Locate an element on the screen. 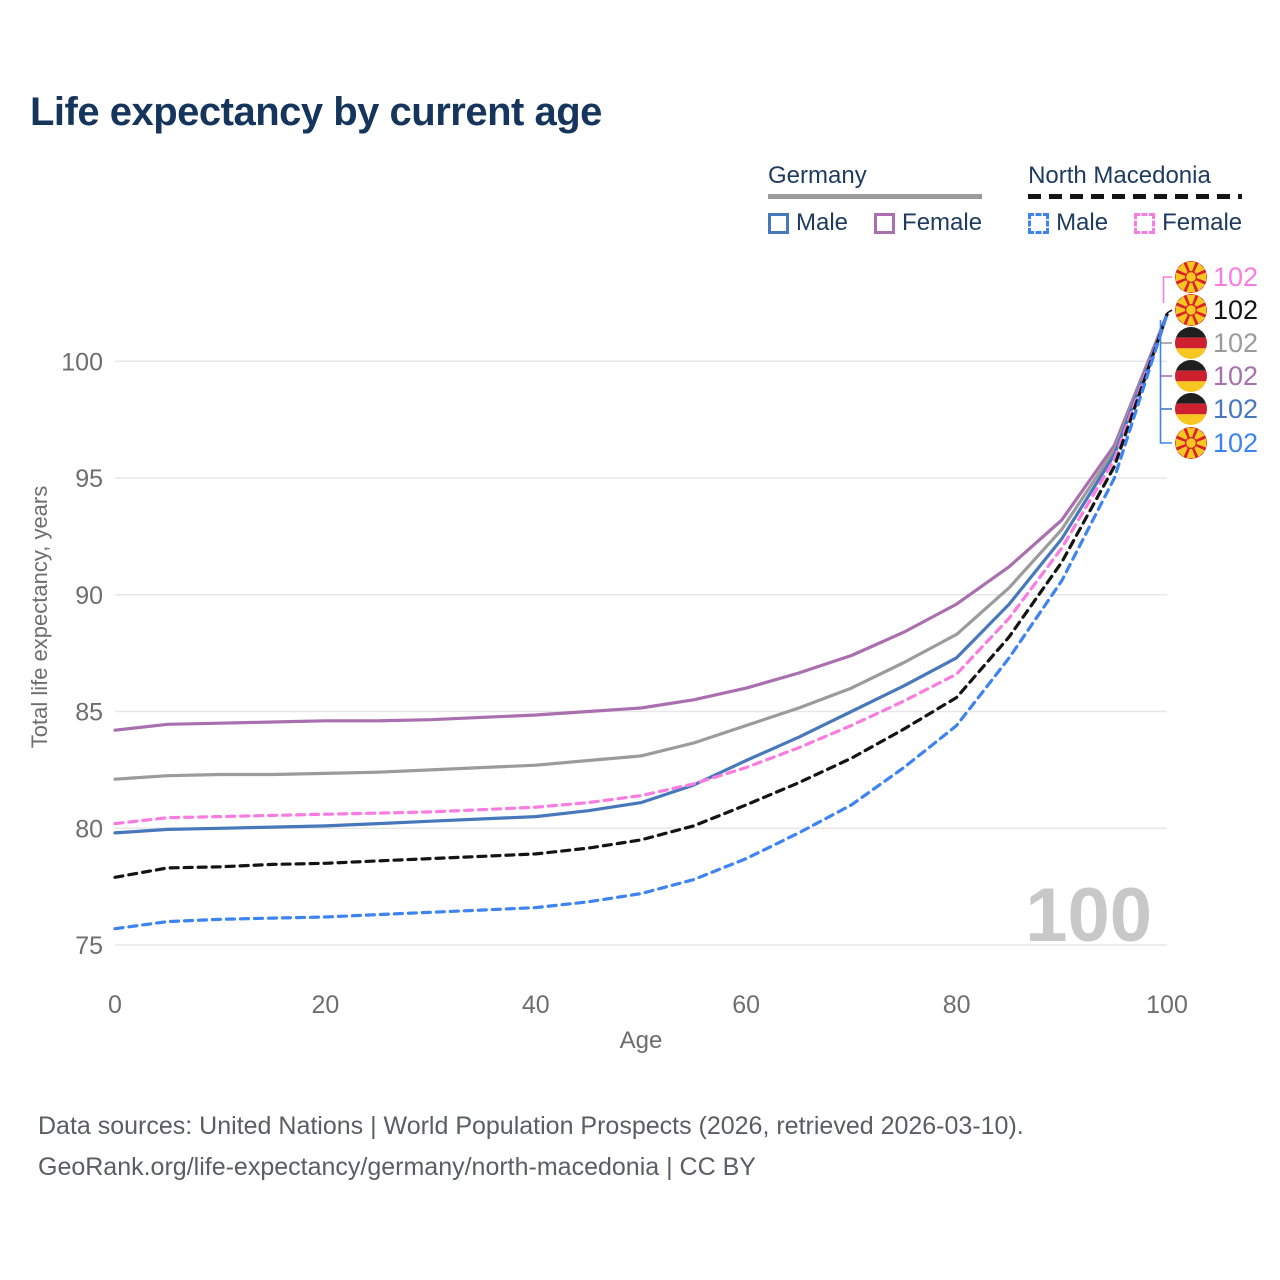 The height and width of the screenshot is (1280, 1280). x-tick-100: 100 is located at coordinates (1167, 1005).